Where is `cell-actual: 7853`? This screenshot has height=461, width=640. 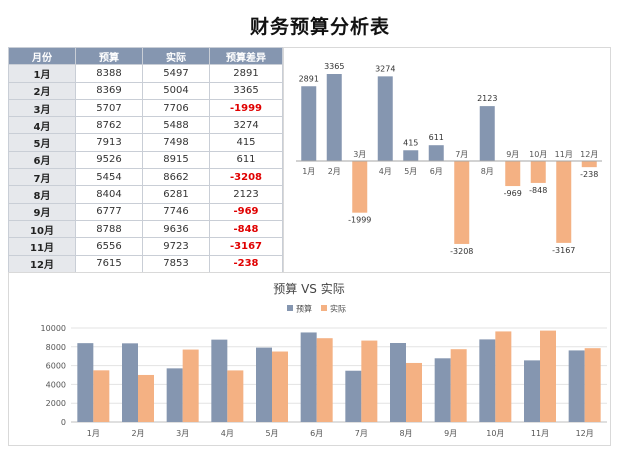 cell-actual: 7853 is located at coordinates (176, 263).